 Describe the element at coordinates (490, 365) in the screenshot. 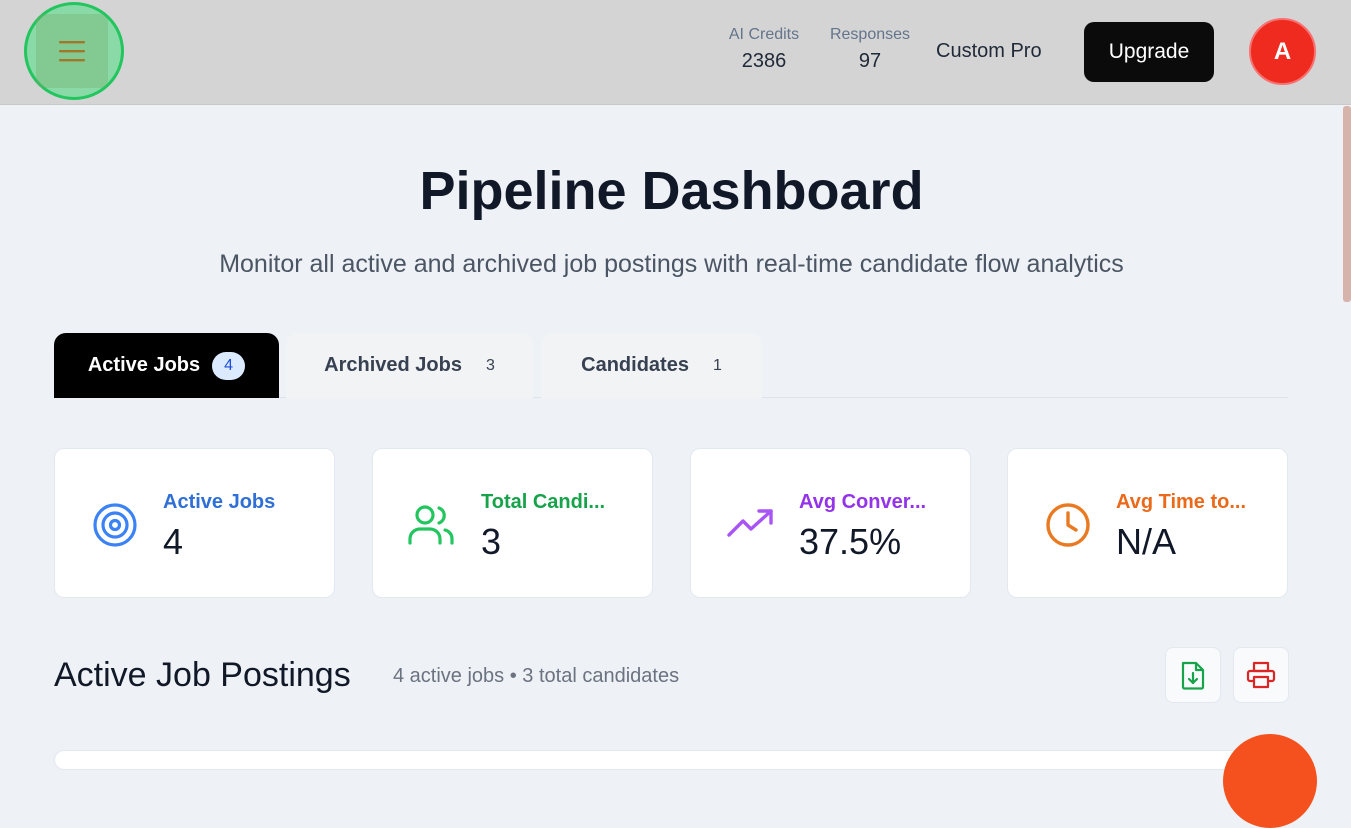

I see `tab-count-badge: 3` at that location.